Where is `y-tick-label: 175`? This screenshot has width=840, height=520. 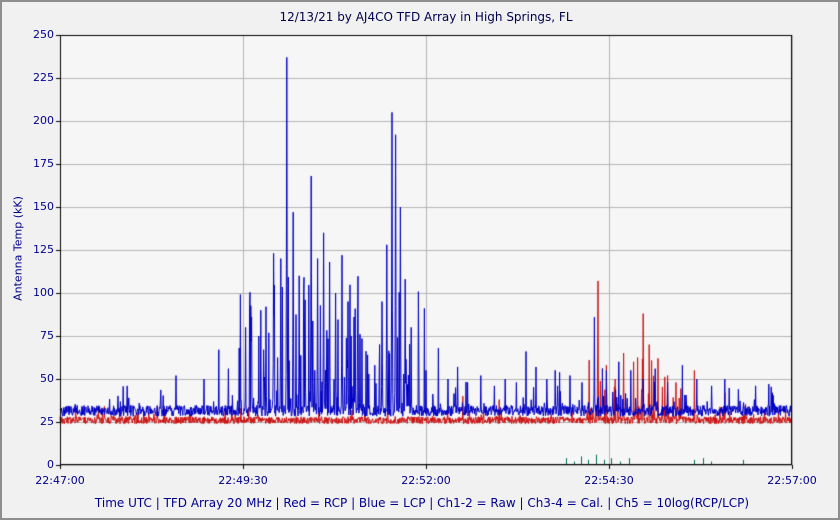 y-tick-label: 175 is located at coordinates (43, 163).